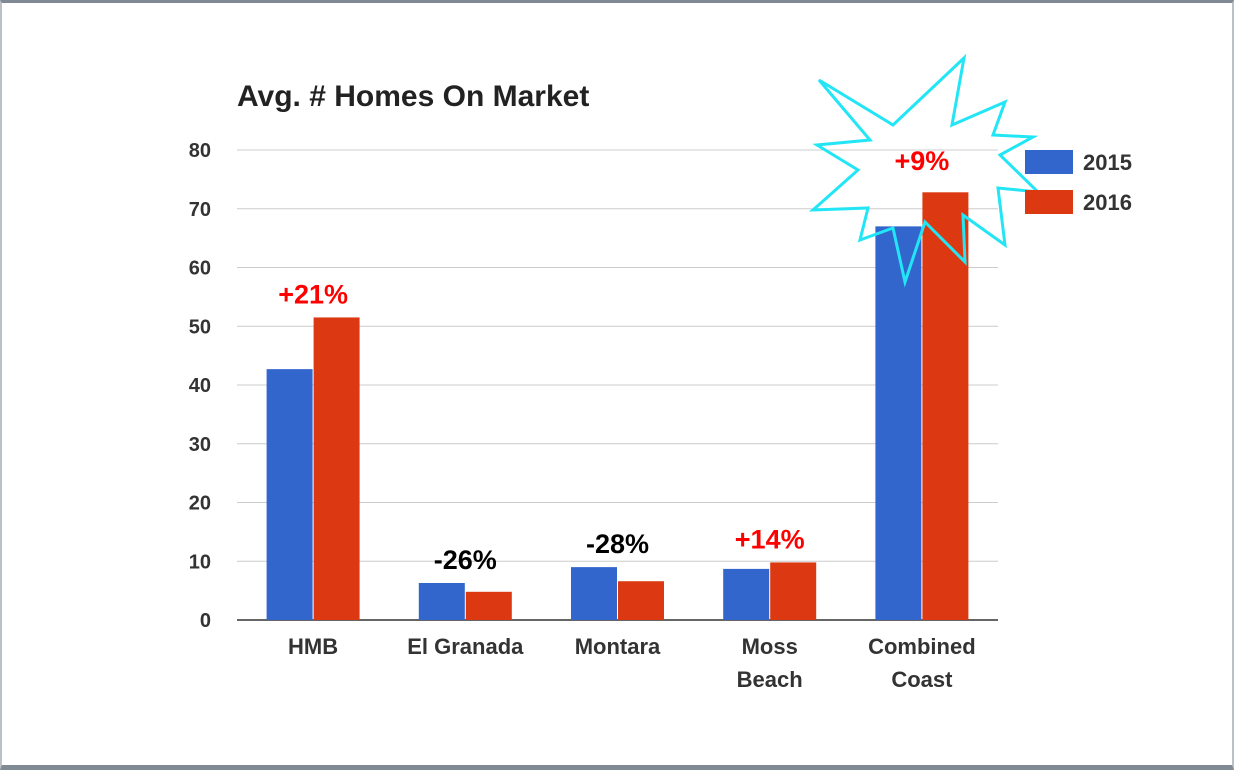 The image size is (1234, 770). I want to click on y-tick-label: 30, so click(200, 445).